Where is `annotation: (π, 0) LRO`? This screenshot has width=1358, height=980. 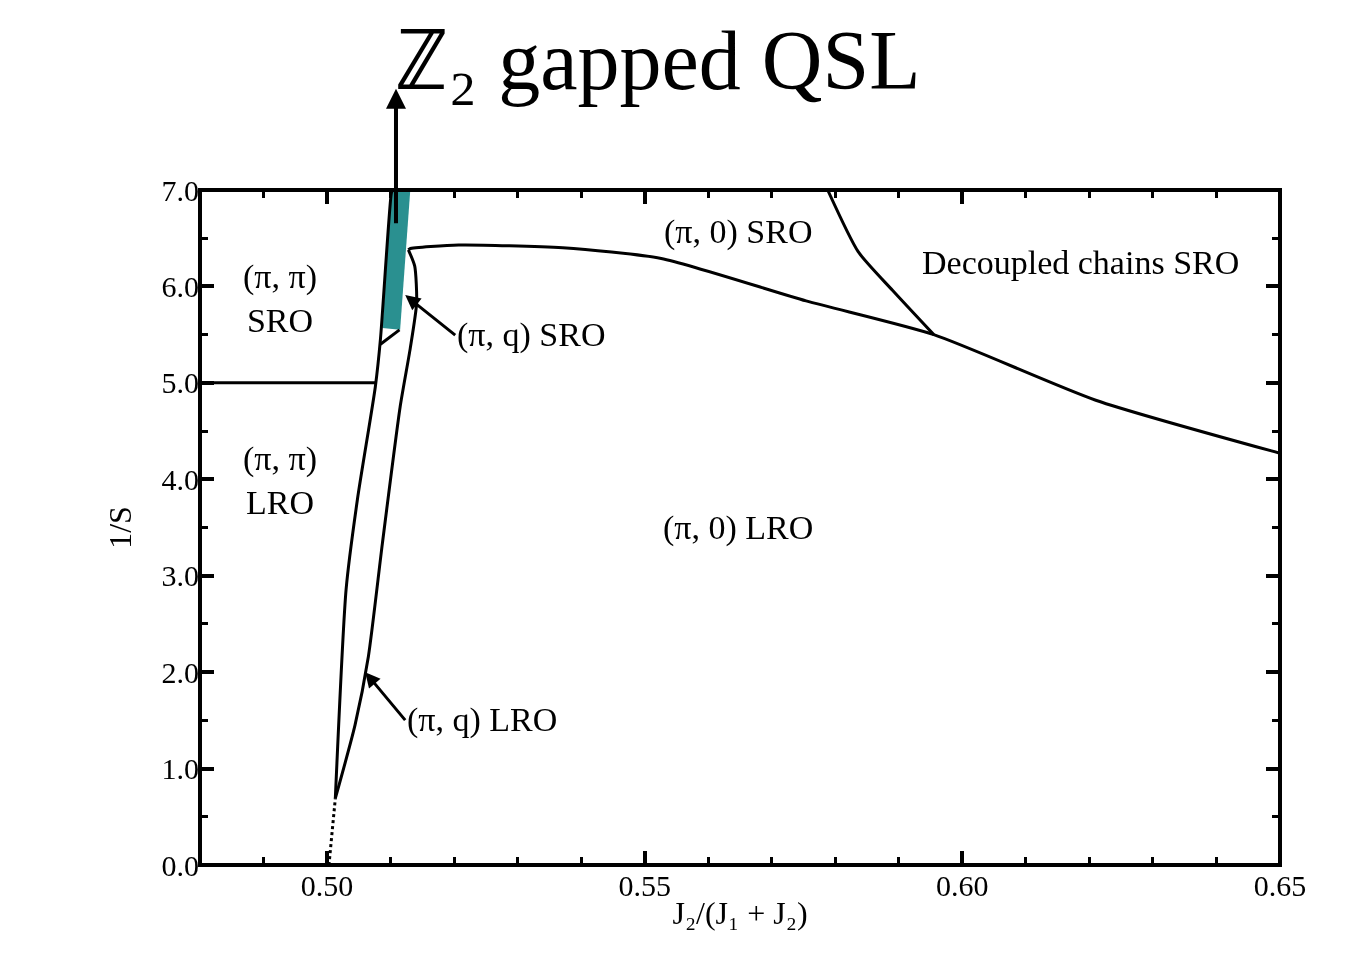 annotation: (π, 0) LRO is located at coordinates (738, 528).